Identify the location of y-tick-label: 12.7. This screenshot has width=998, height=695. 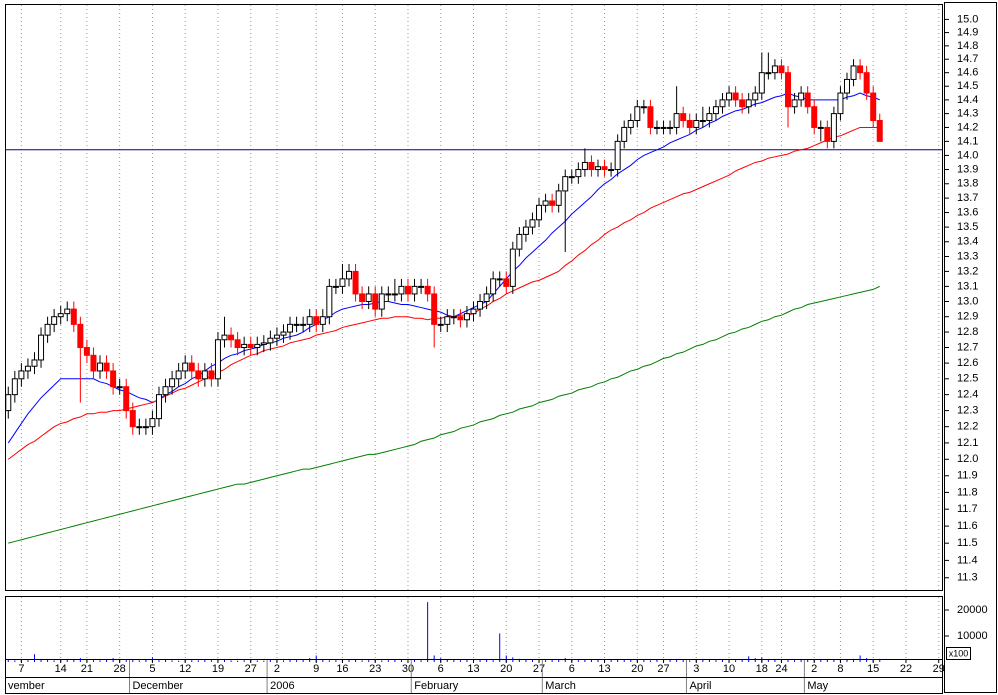
(967, 347).